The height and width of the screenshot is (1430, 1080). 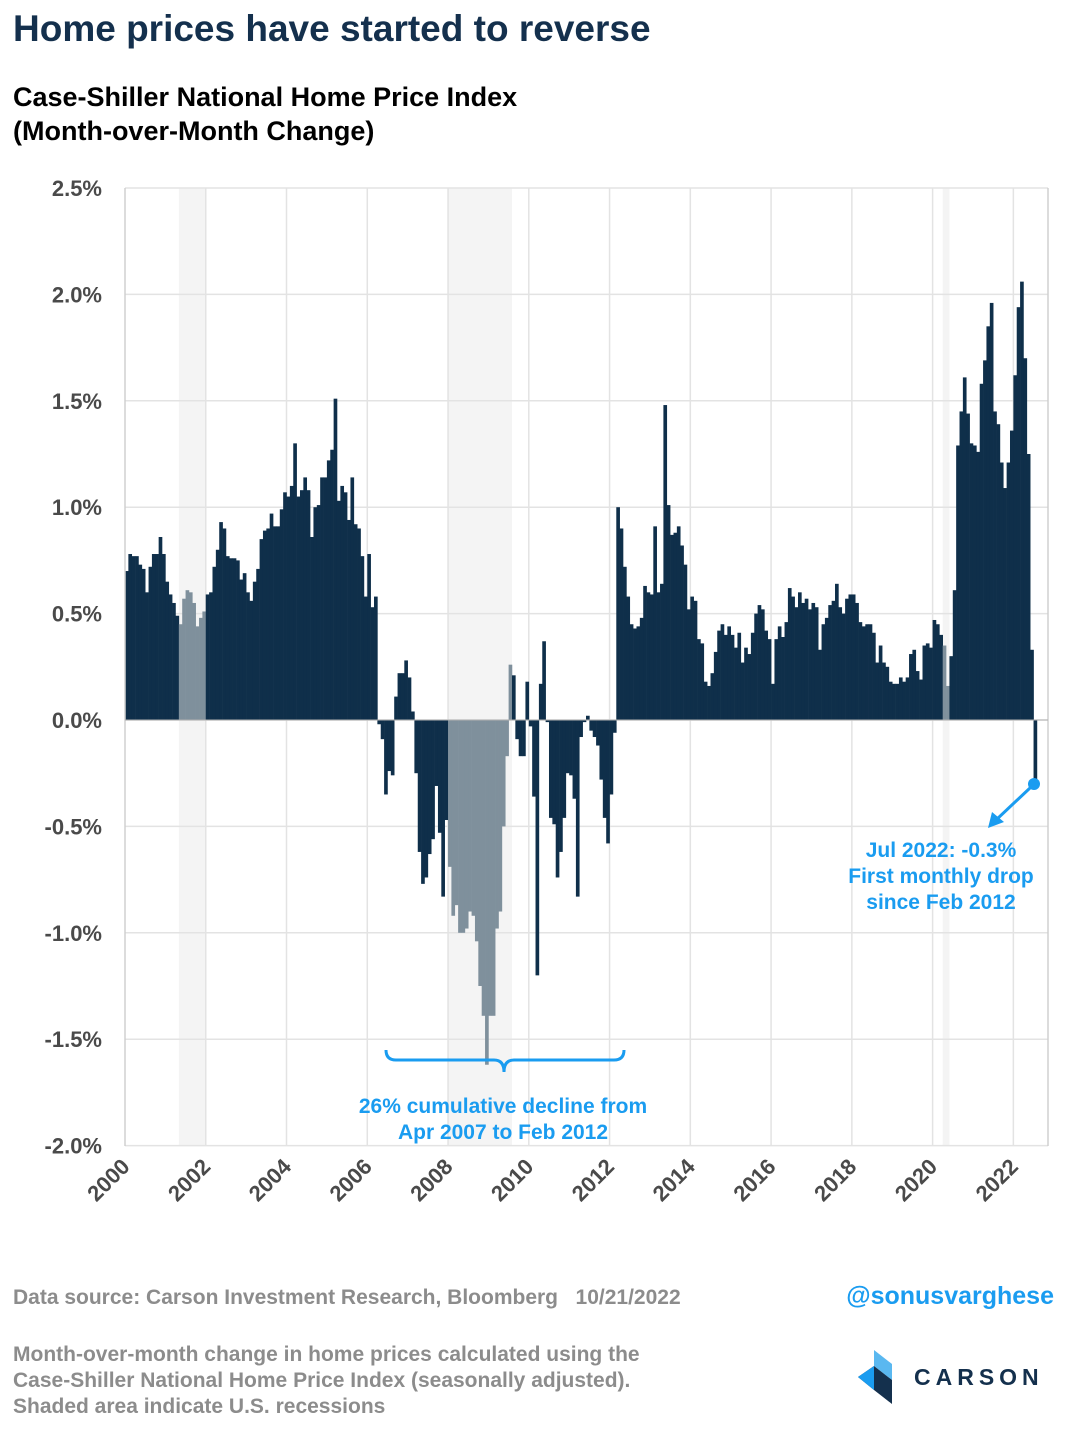 I want to click on x-tick-label: 2020, so click(x=916, y=1180).